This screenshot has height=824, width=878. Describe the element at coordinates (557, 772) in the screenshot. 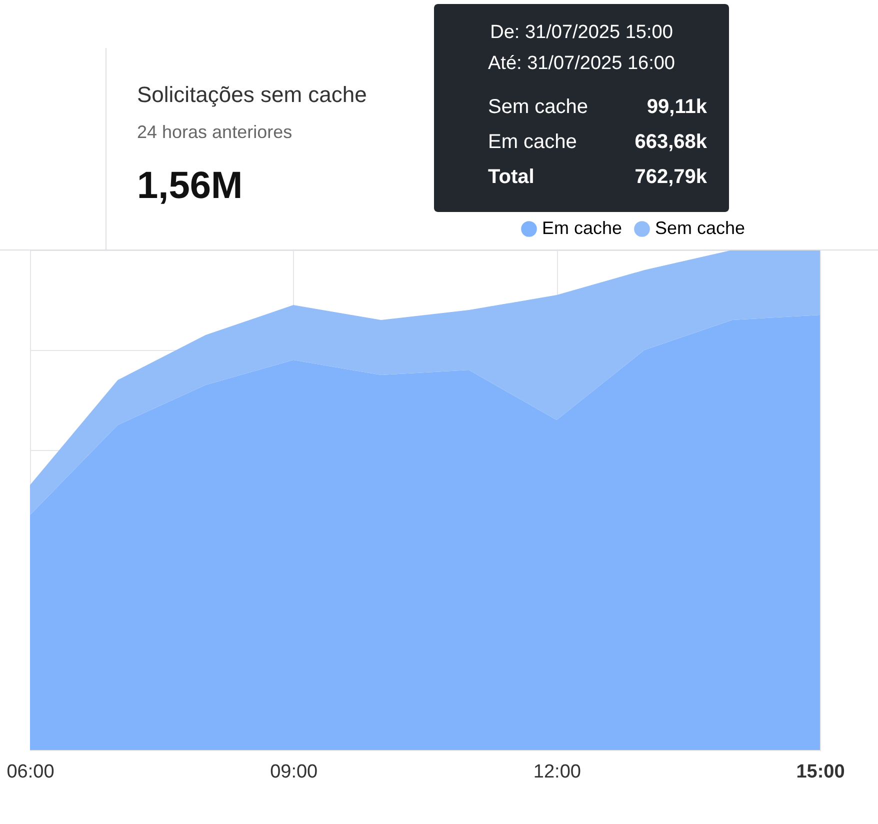

I see `x-tick-label: 12:00` at that location.